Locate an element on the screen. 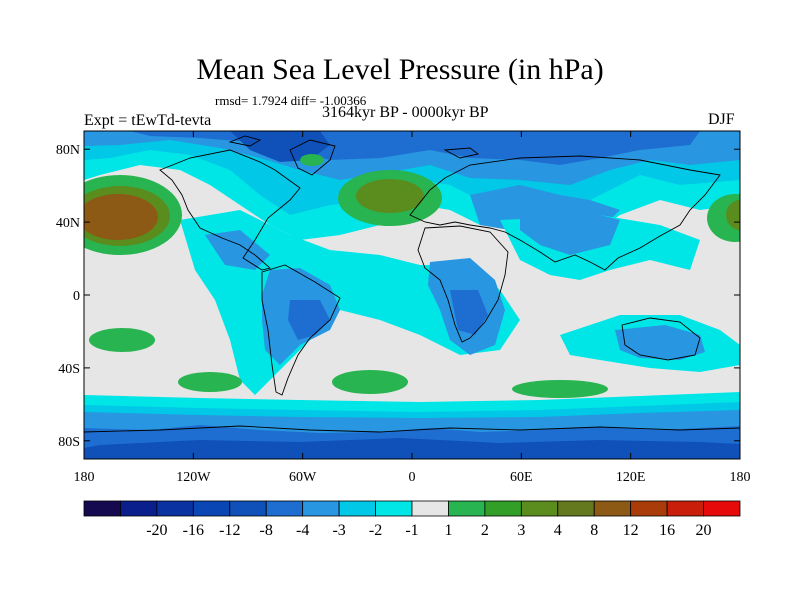 The width and height of the screenshot is (800, 600). colorbar-label: 3 is located at coordinates (521, 530).